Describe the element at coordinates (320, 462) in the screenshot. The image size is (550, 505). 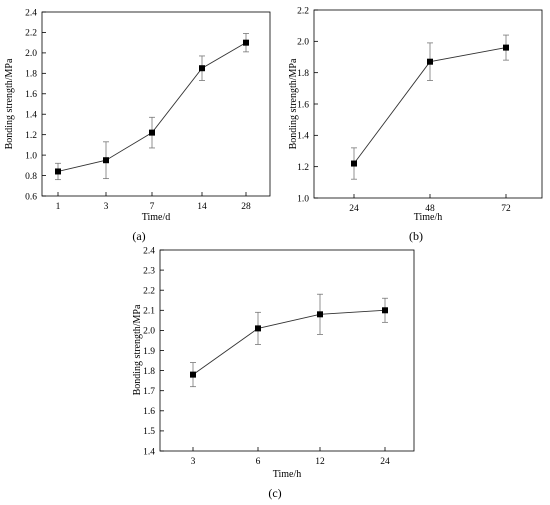
I see `x-tick-label: 12` at that location.